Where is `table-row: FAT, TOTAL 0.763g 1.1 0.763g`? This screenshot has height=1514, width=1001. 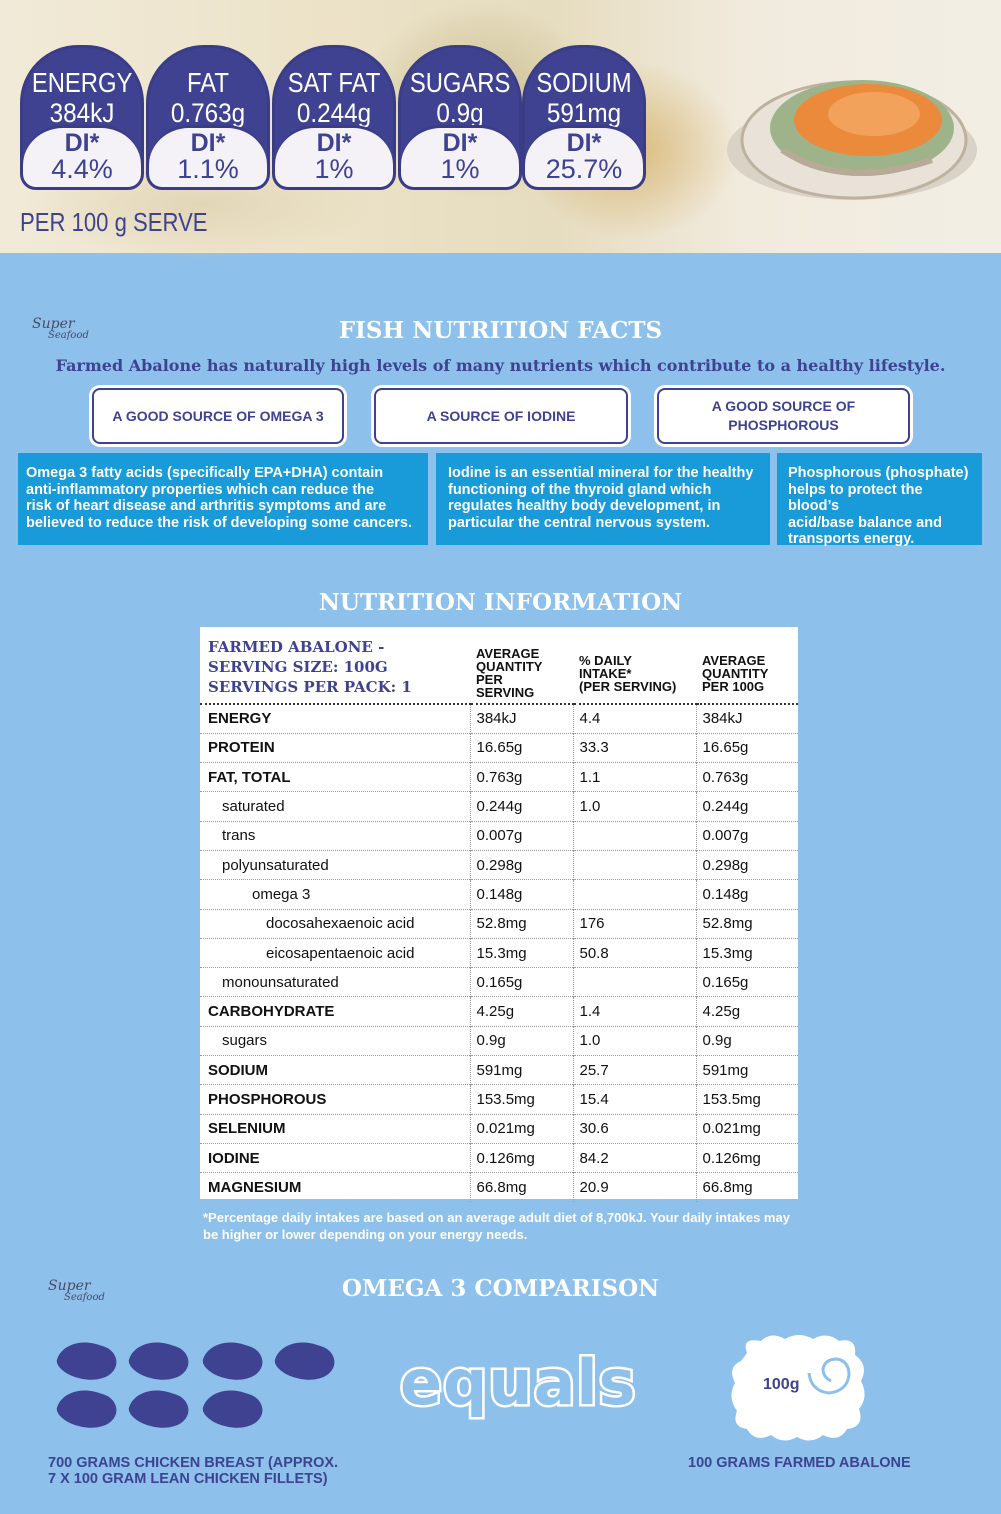
table-row: FAT, TOTAL 0.763g 1.1 0.763g is located at coordinates (499, 777).